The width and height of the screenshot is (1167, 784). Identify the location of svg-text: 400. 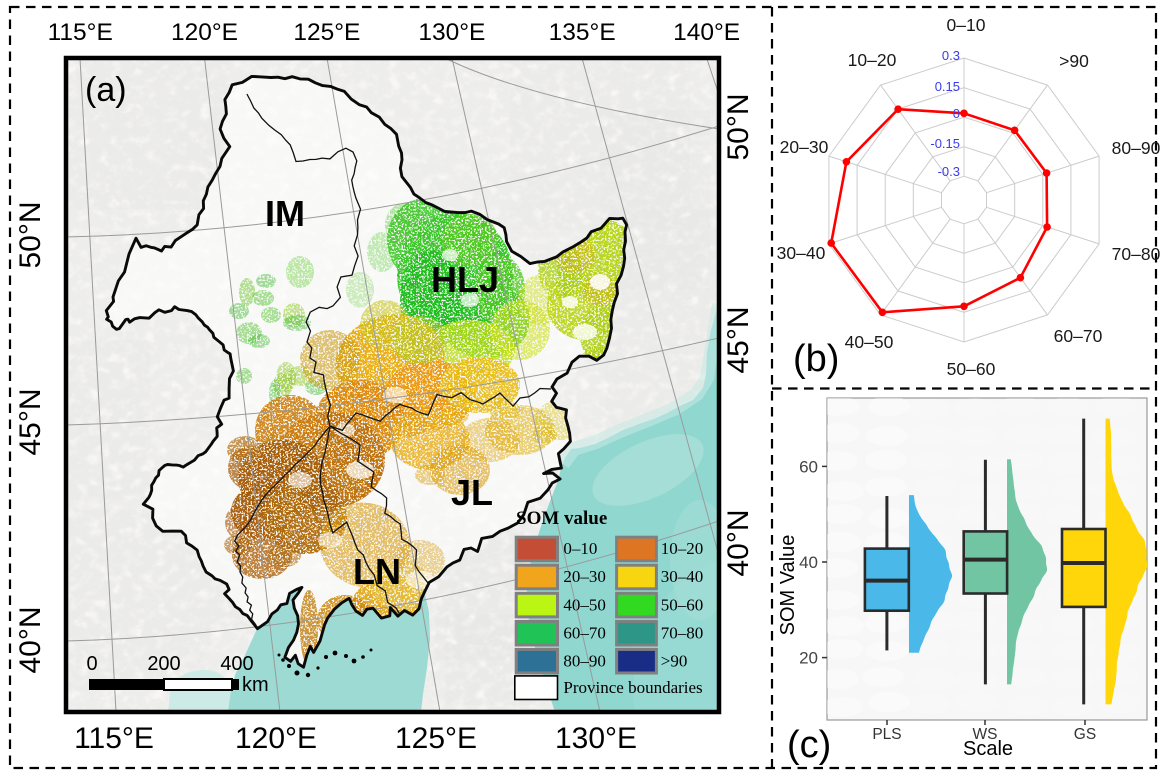
(236, 664).